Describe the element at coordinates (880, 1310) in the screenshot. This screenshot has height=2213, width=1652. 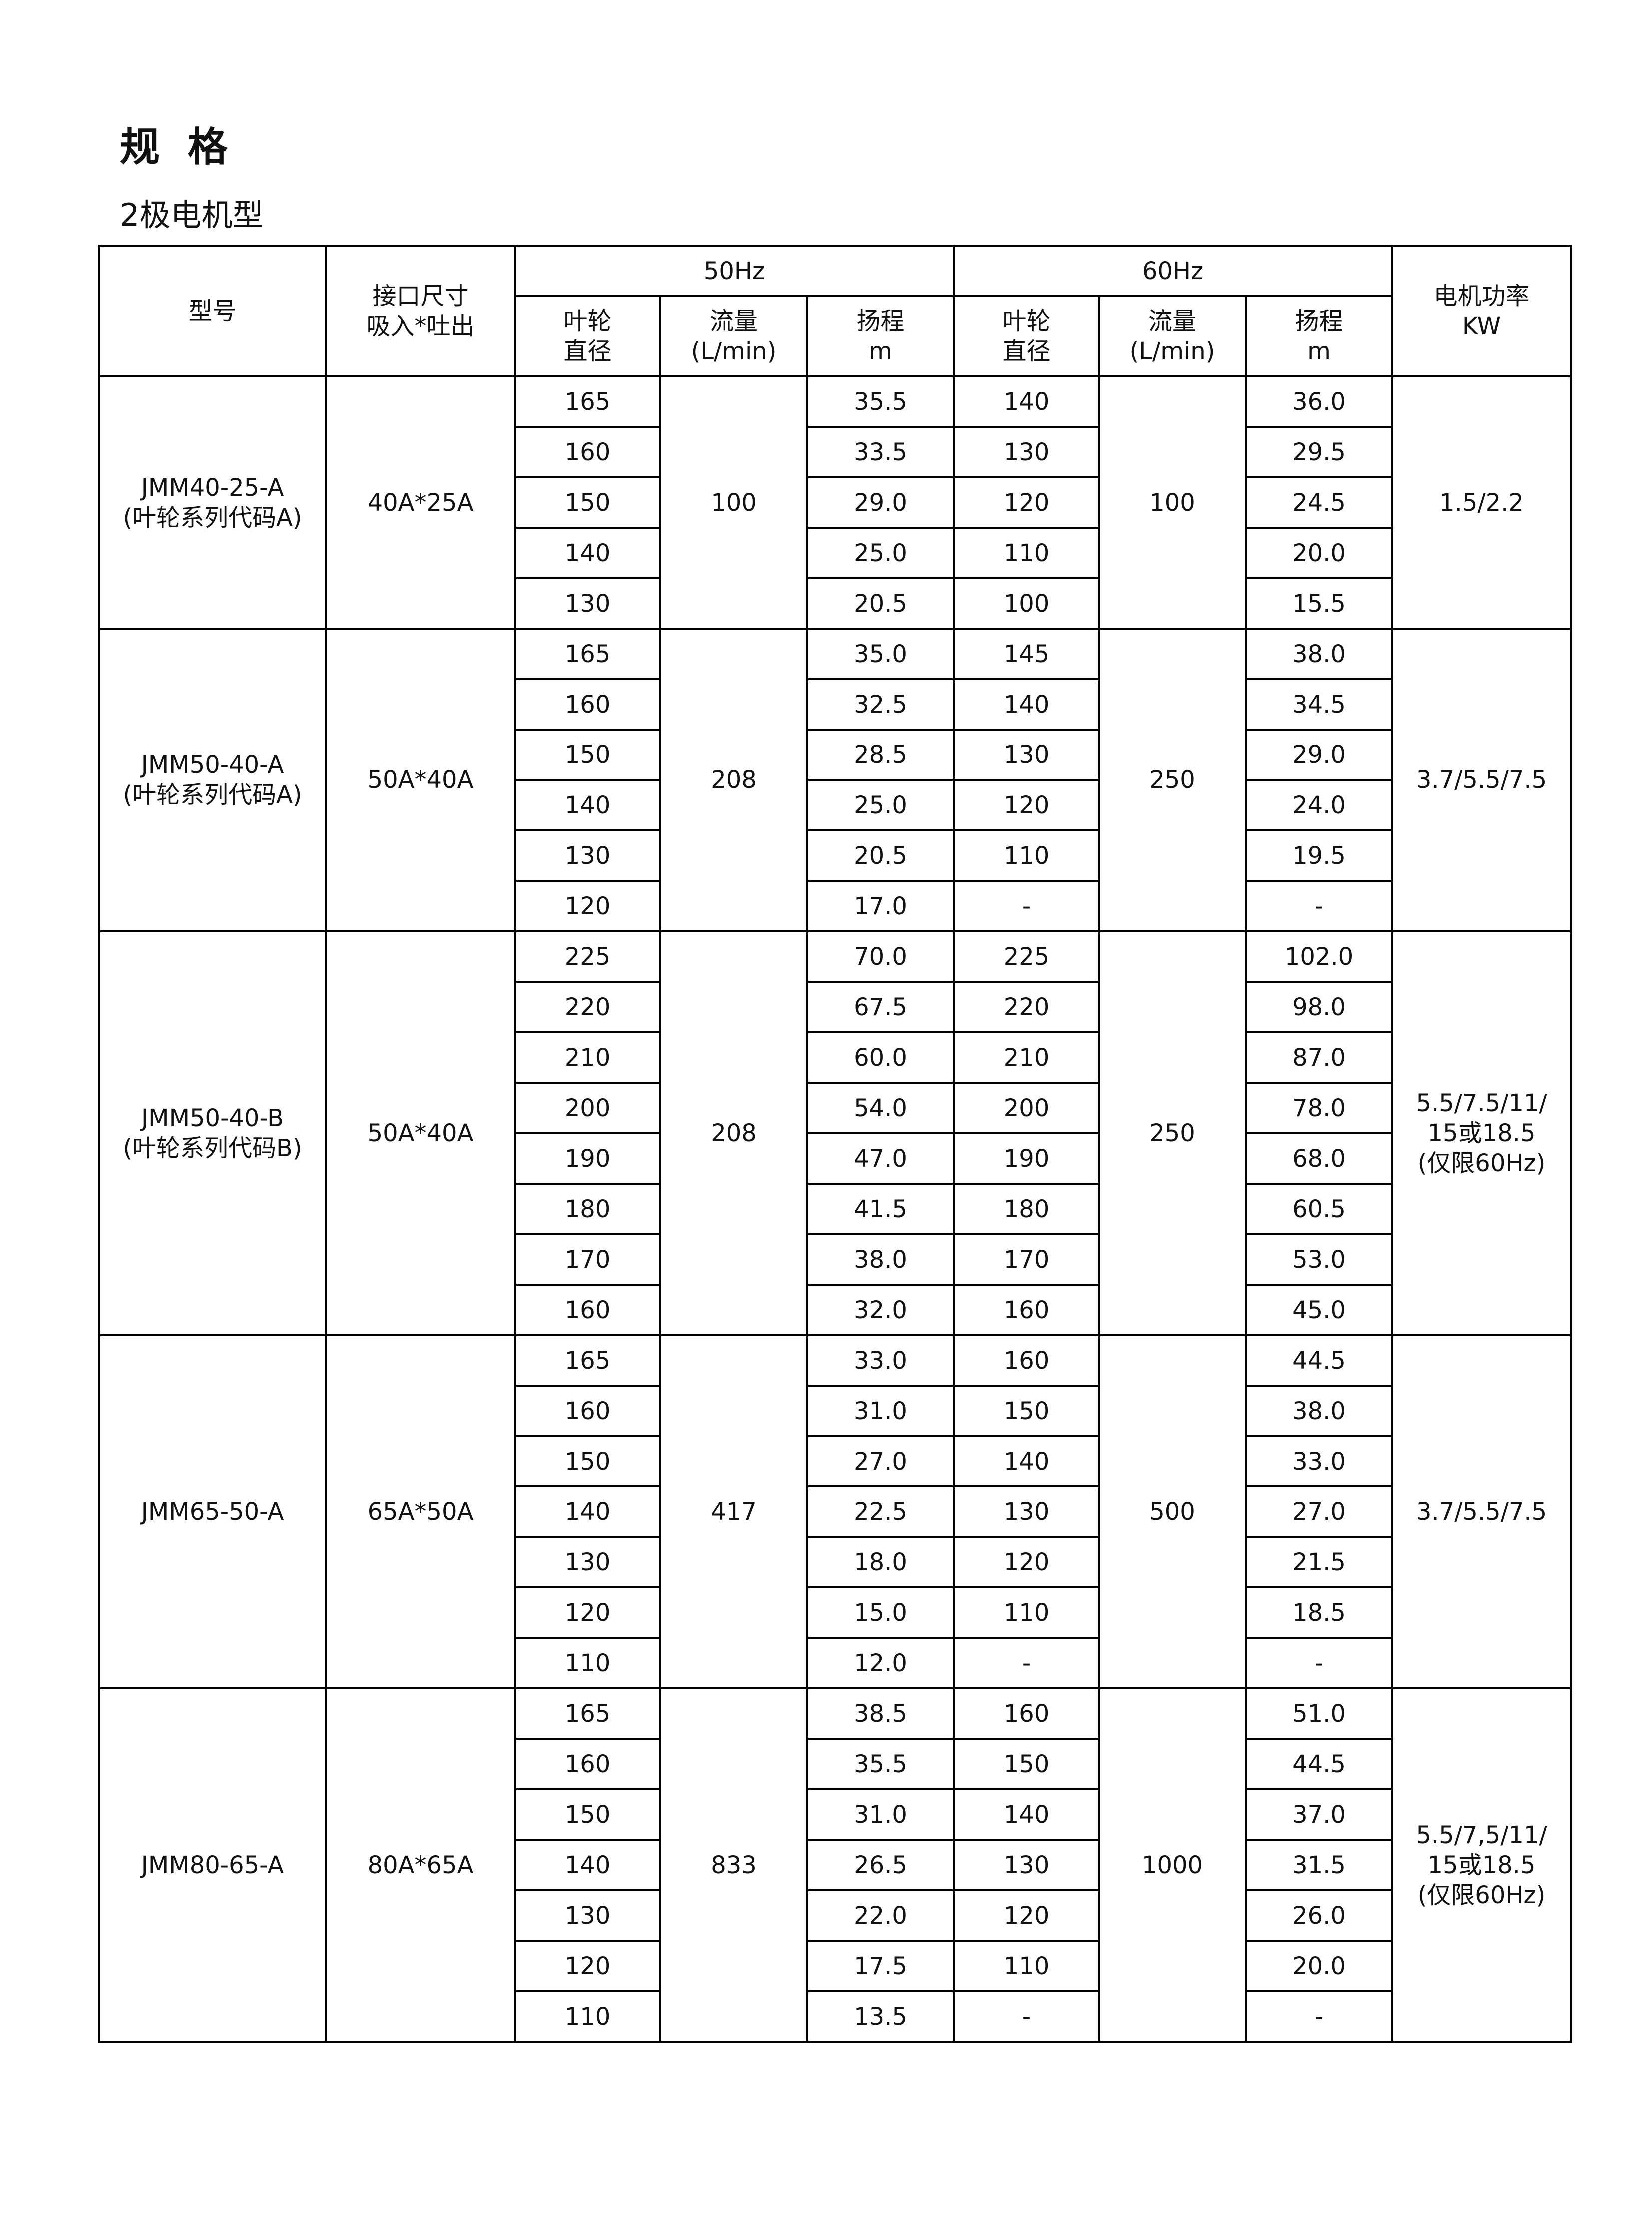
I see `head-50hz-cell: 32.0` at that location.